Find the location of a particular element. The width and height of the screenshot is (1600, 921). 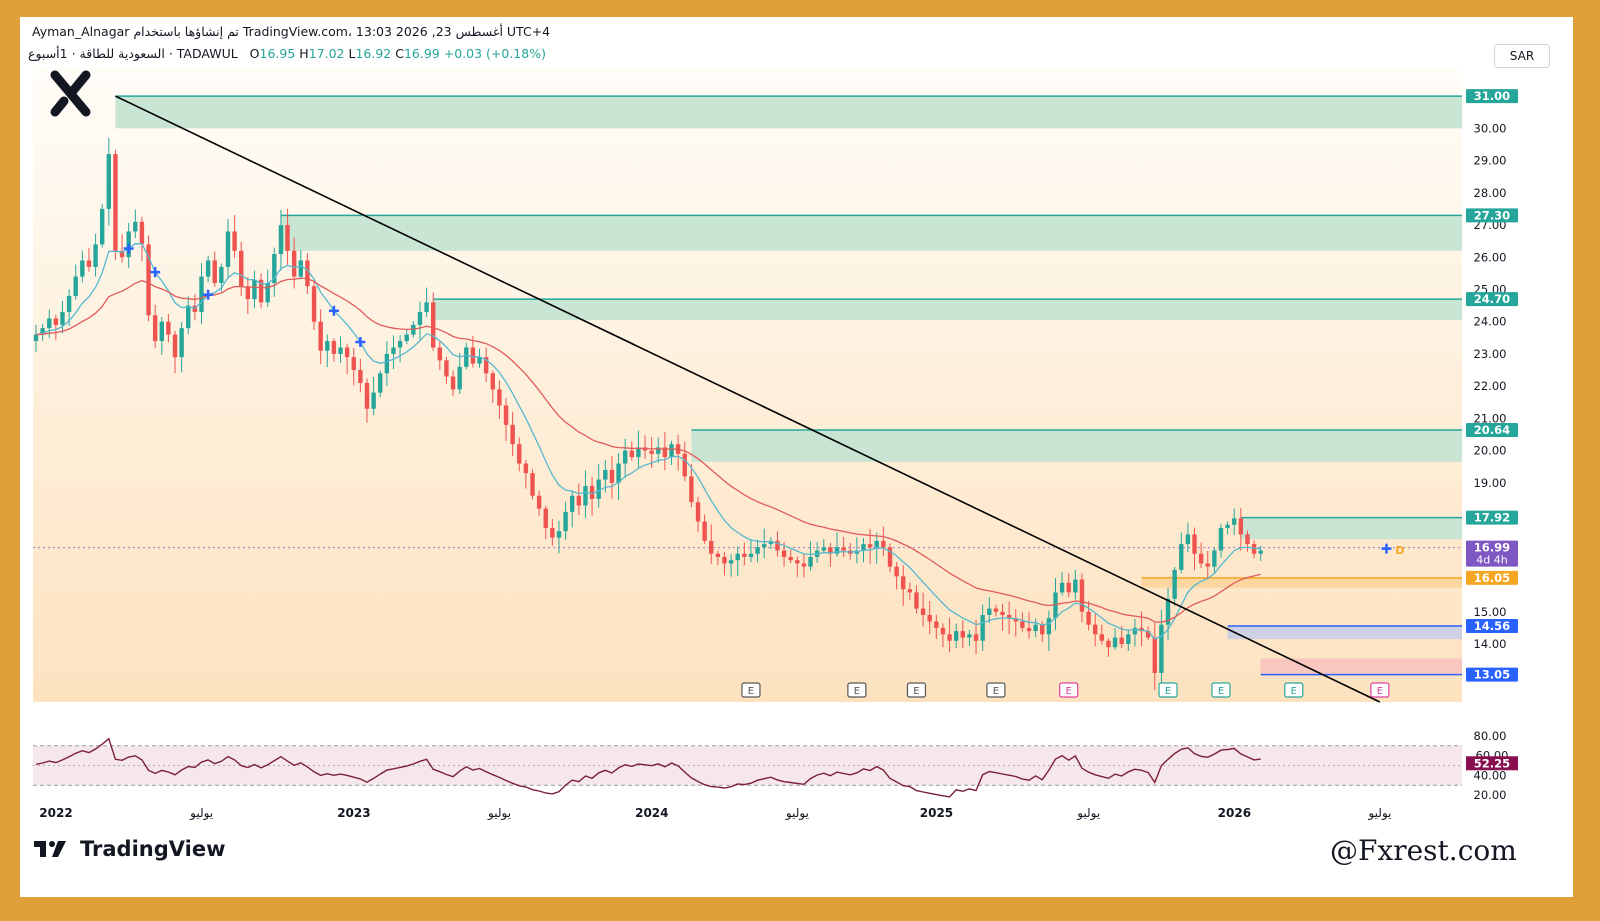

price-axis-tick: 29.00 is located at coordinates (1490, 161).